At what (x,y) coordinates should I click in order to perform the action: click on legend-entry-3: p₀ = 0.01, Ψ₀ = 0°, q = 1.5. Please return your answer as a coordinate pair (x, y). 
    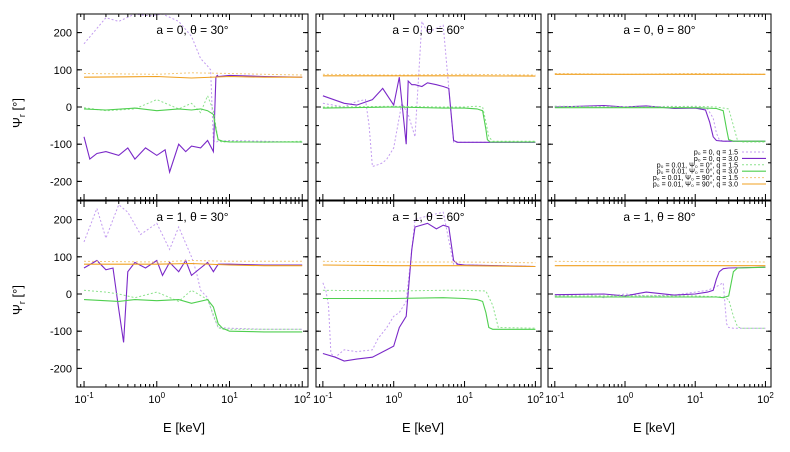
    Looking at the image, I should click on (697, 165).